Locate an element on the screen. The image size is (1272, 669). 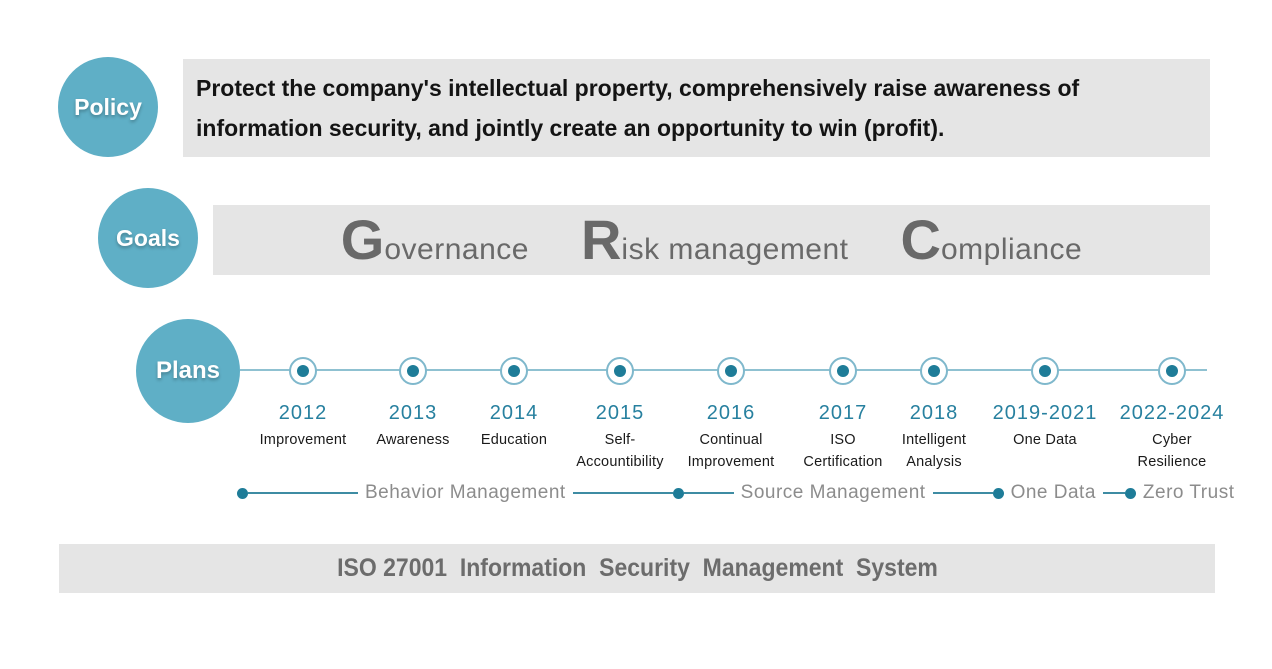
policy-badge-label: Policy is located at coordinates (108, 106).